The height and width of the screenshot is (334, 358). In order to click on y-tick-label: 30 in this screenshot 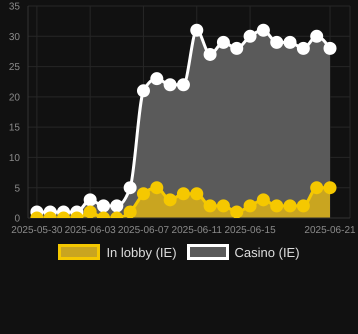, I will do `click(14, 37)`.